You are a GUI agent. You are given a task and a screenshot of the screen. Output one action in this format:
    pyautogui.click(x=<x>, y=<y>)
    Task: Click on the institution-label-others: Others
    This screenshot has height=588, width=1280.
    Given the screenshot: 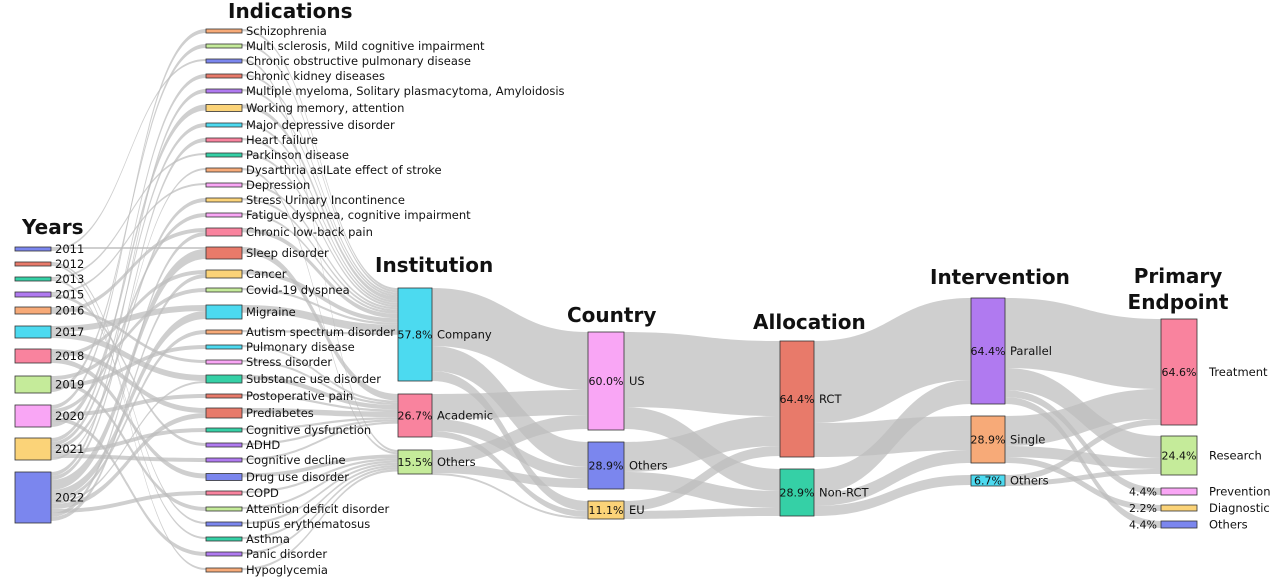 What is the action you would take?
    pyautogui.click(x=456, y=462)
    